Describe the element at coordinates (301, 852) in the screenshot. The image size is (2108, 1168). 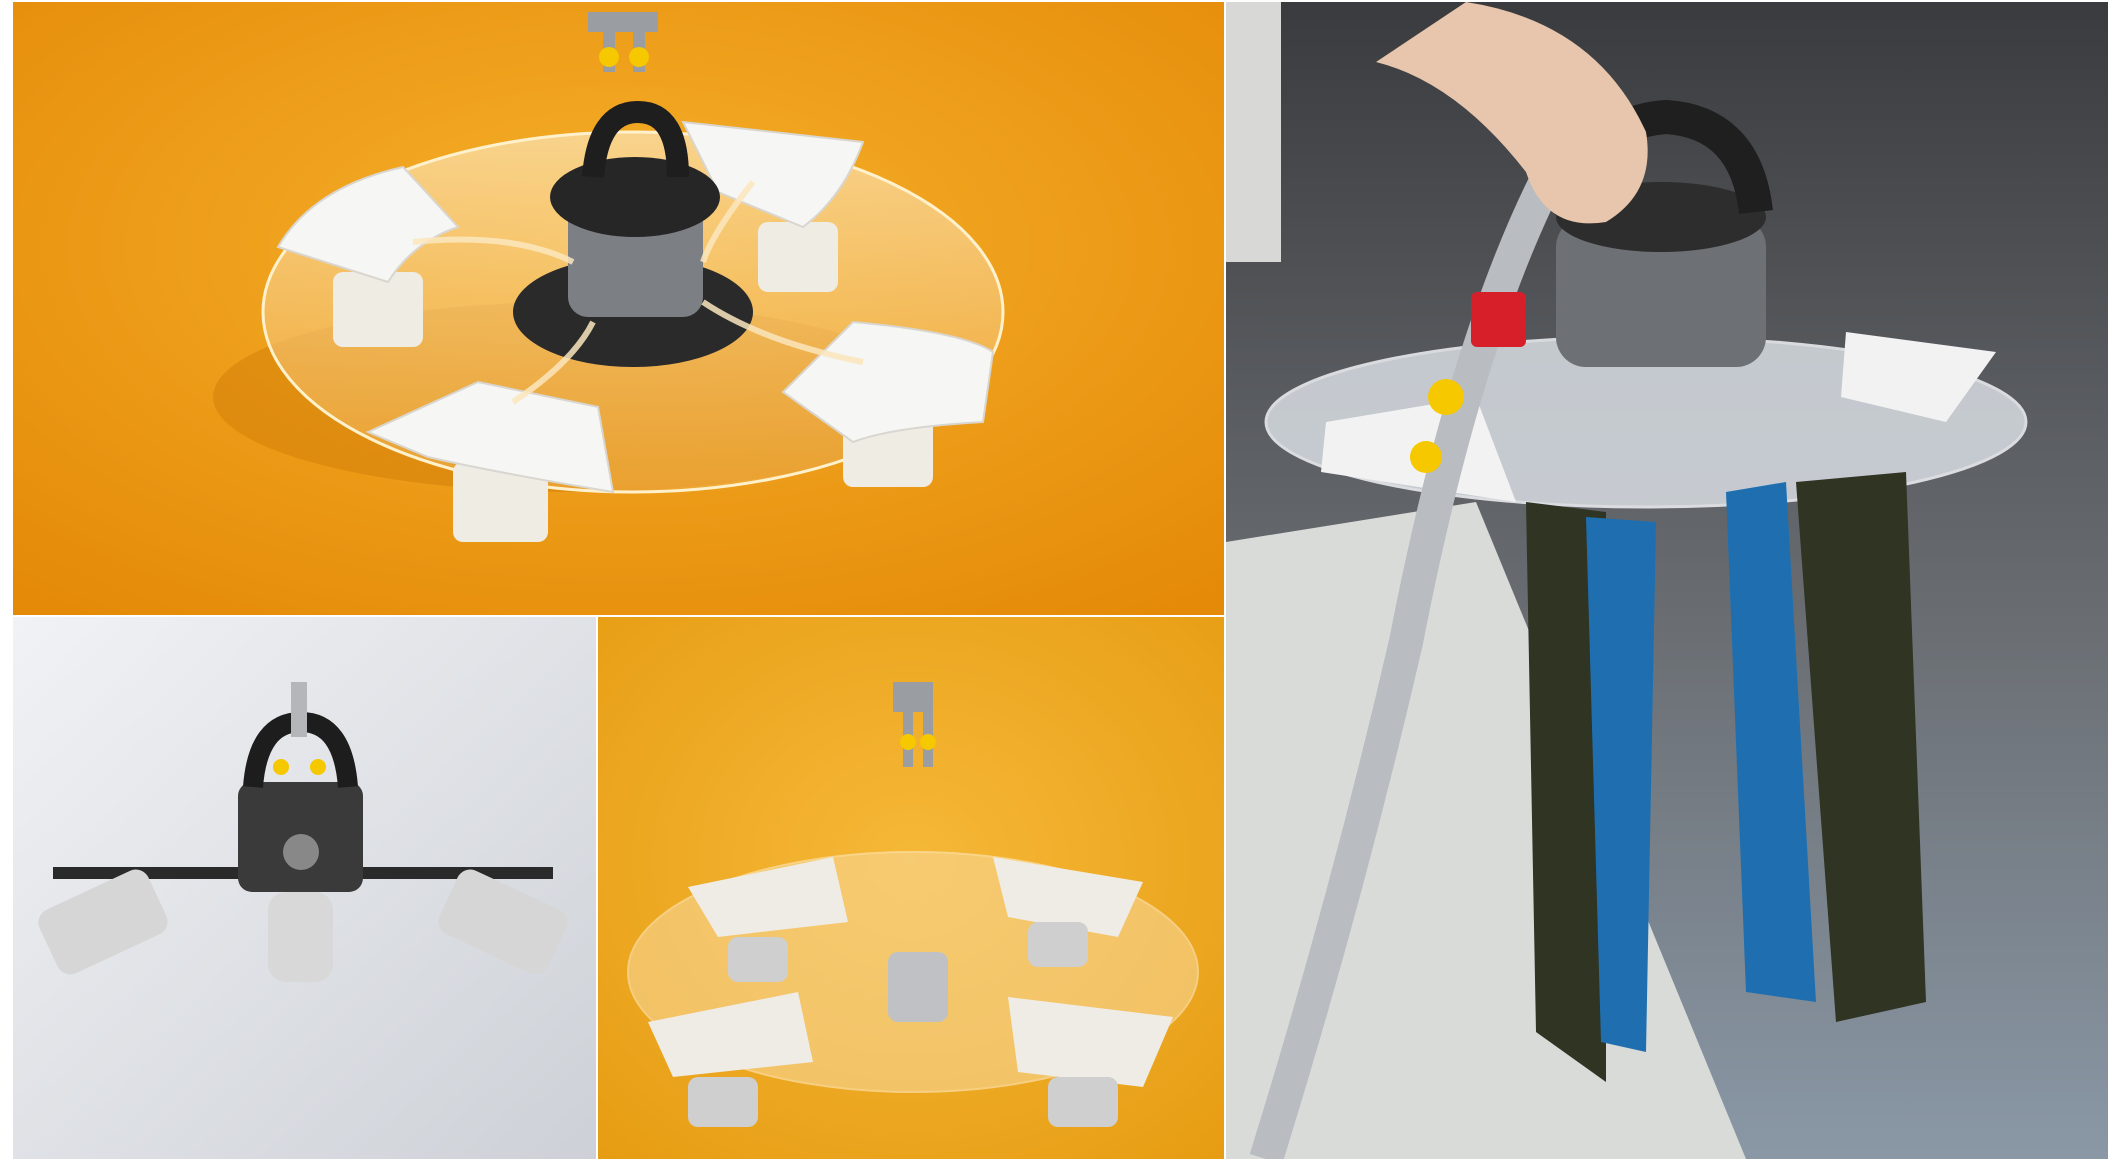
I see `hub-port` at that location.